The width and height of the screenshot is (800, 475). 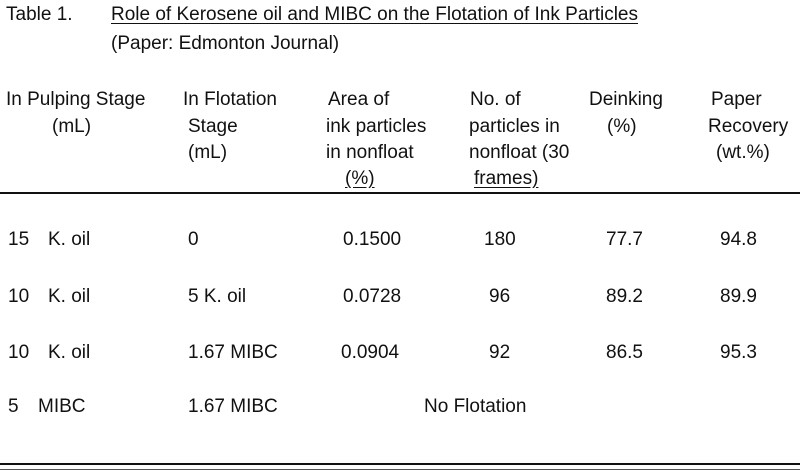 What do you see at coordinates (738, 352) in the screenshot?
I see `recovery-value: 95.3` at bounding box center [738, 352].